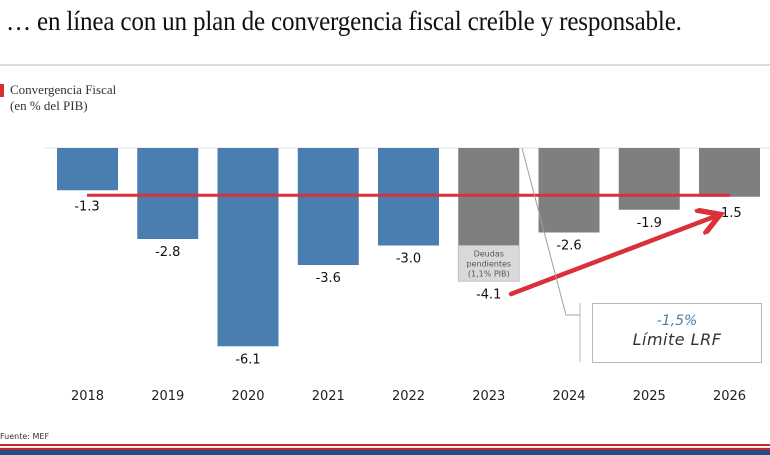 The width and height of the screenshot is (770, 455). I want to click on x-tick-label: 2025, so click(649, 396).